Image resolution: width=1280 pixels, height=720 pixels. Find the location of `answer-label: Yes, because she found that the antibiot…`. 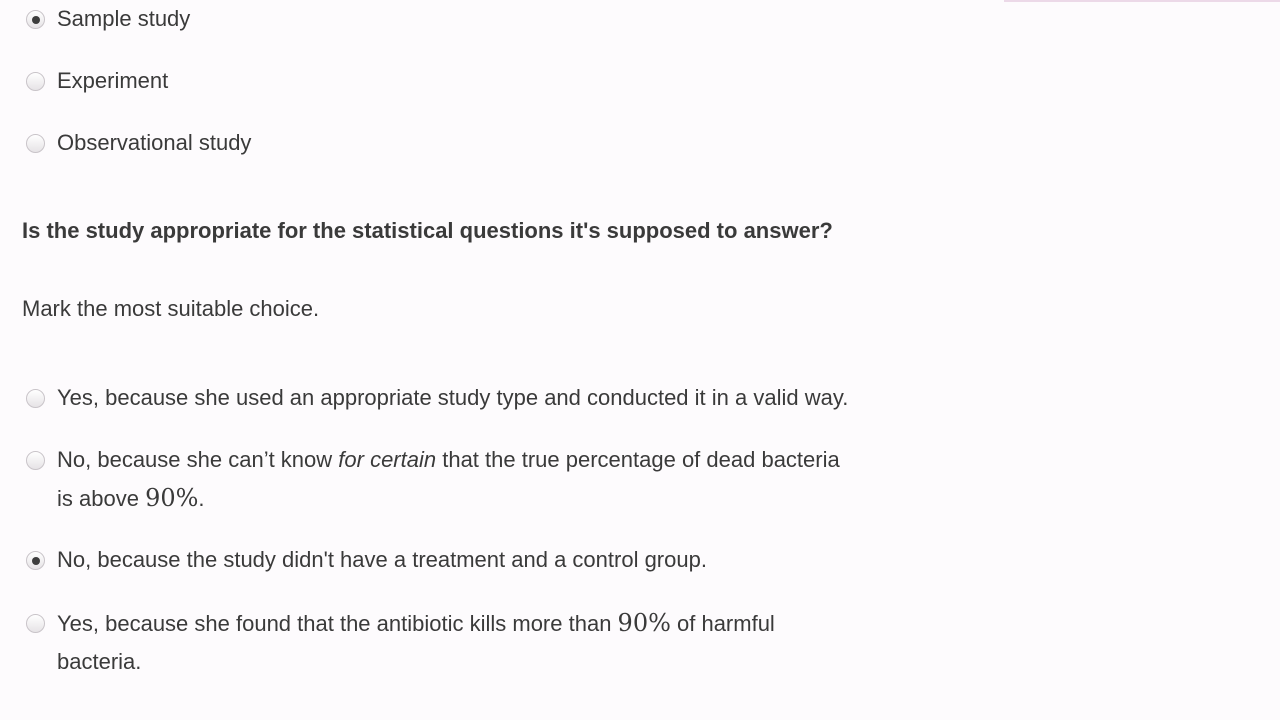

answer-label: Yes, because she found that the antibiot… is located at coordinates (416, 642).